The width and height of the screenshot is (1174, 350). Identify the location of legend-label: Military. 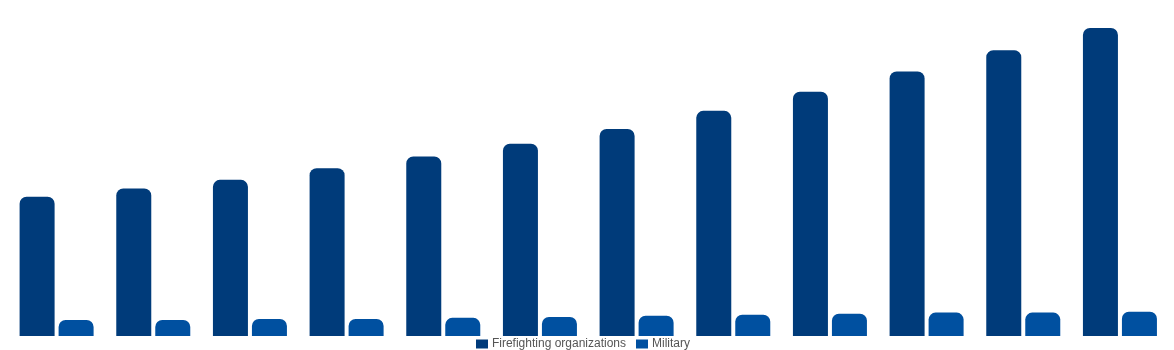
(671, 343).